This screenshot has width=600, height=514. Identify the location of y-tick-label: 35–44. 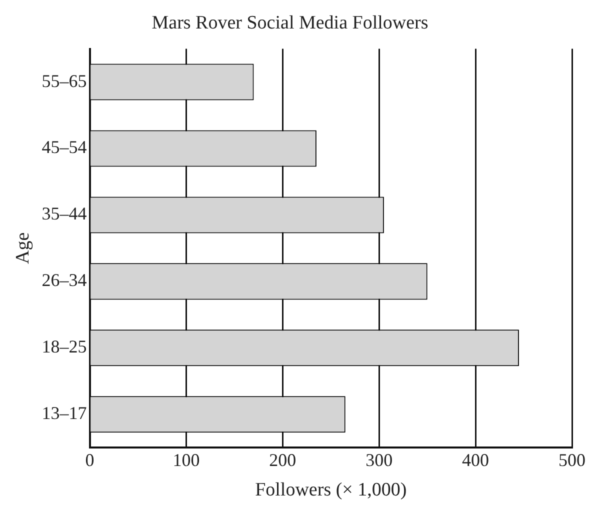
(64, 214).